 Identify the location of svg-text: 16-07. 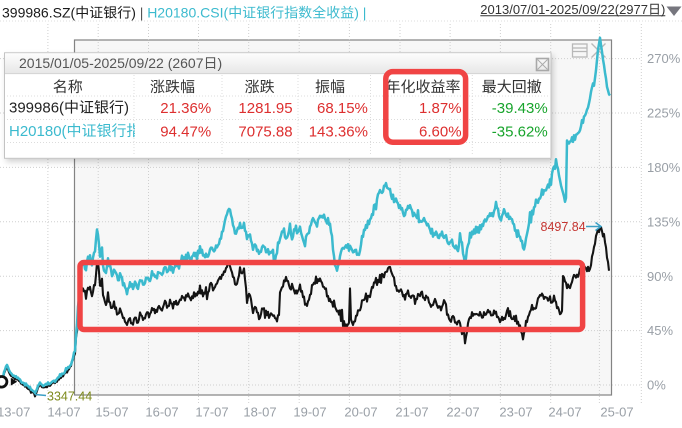
(161, 412).